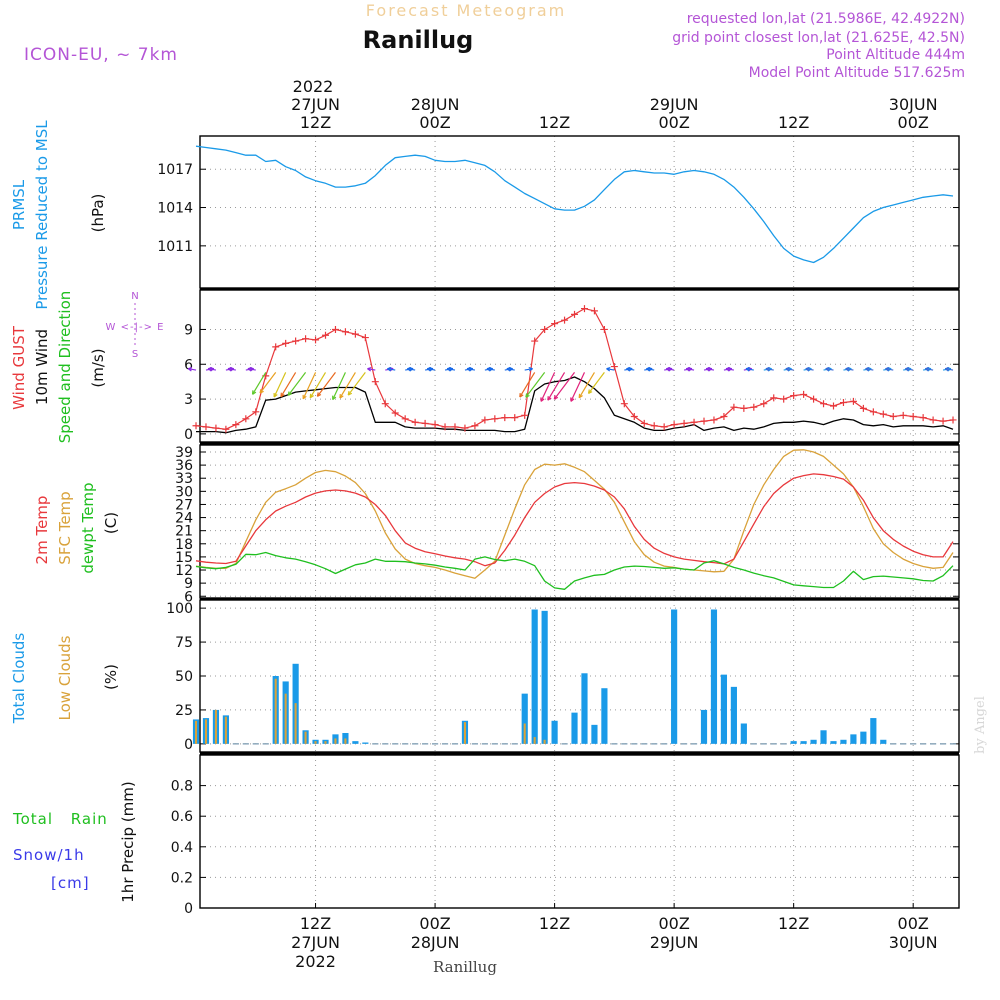 The height and width of the screenshot is (1000, 1000). Describe the element at coordinates (184, 677) in the screenshot. I see `y-tick-label: 50` at that location.